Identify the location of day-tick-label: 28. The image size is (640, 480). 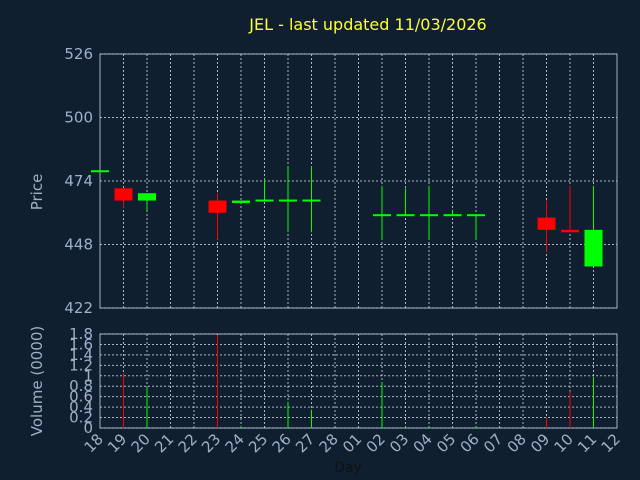
(329, 443).